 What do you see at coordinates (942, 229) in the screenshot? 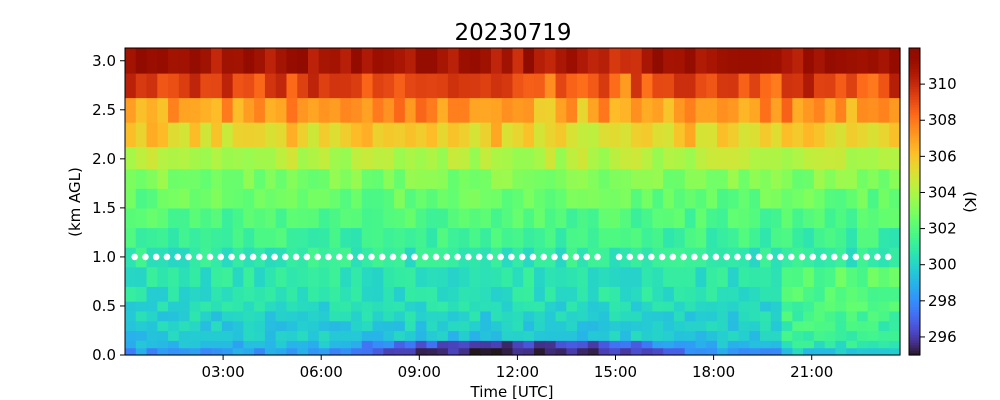
I see `colorbar-tick-label: 302` at bounding box center [942, 229].